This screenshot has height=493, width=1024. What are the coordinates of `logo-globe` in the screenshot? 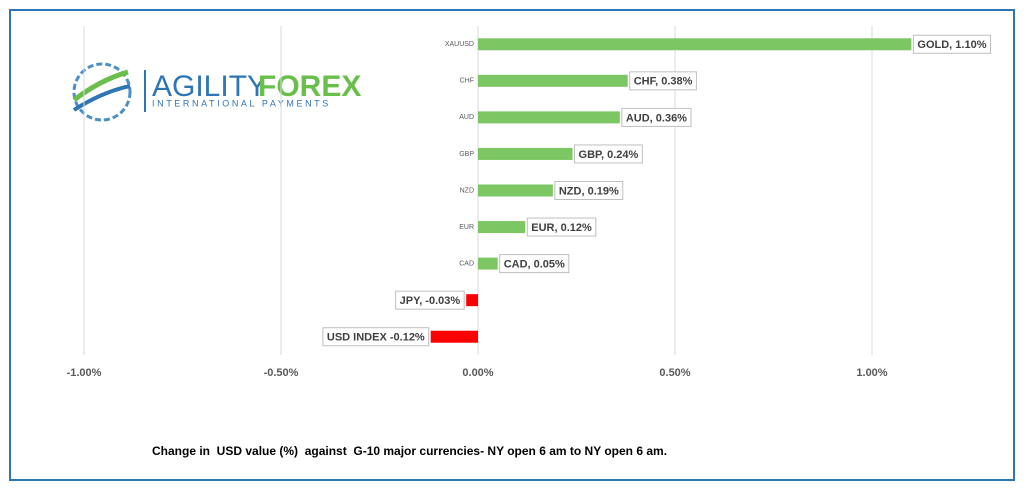 It's located at (102, 92).